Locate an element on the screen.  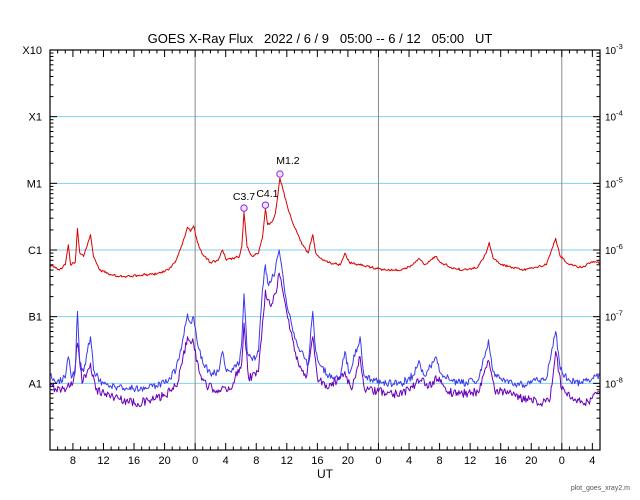
flux-power-label: 10-3 is located at coordinates (614, 49).